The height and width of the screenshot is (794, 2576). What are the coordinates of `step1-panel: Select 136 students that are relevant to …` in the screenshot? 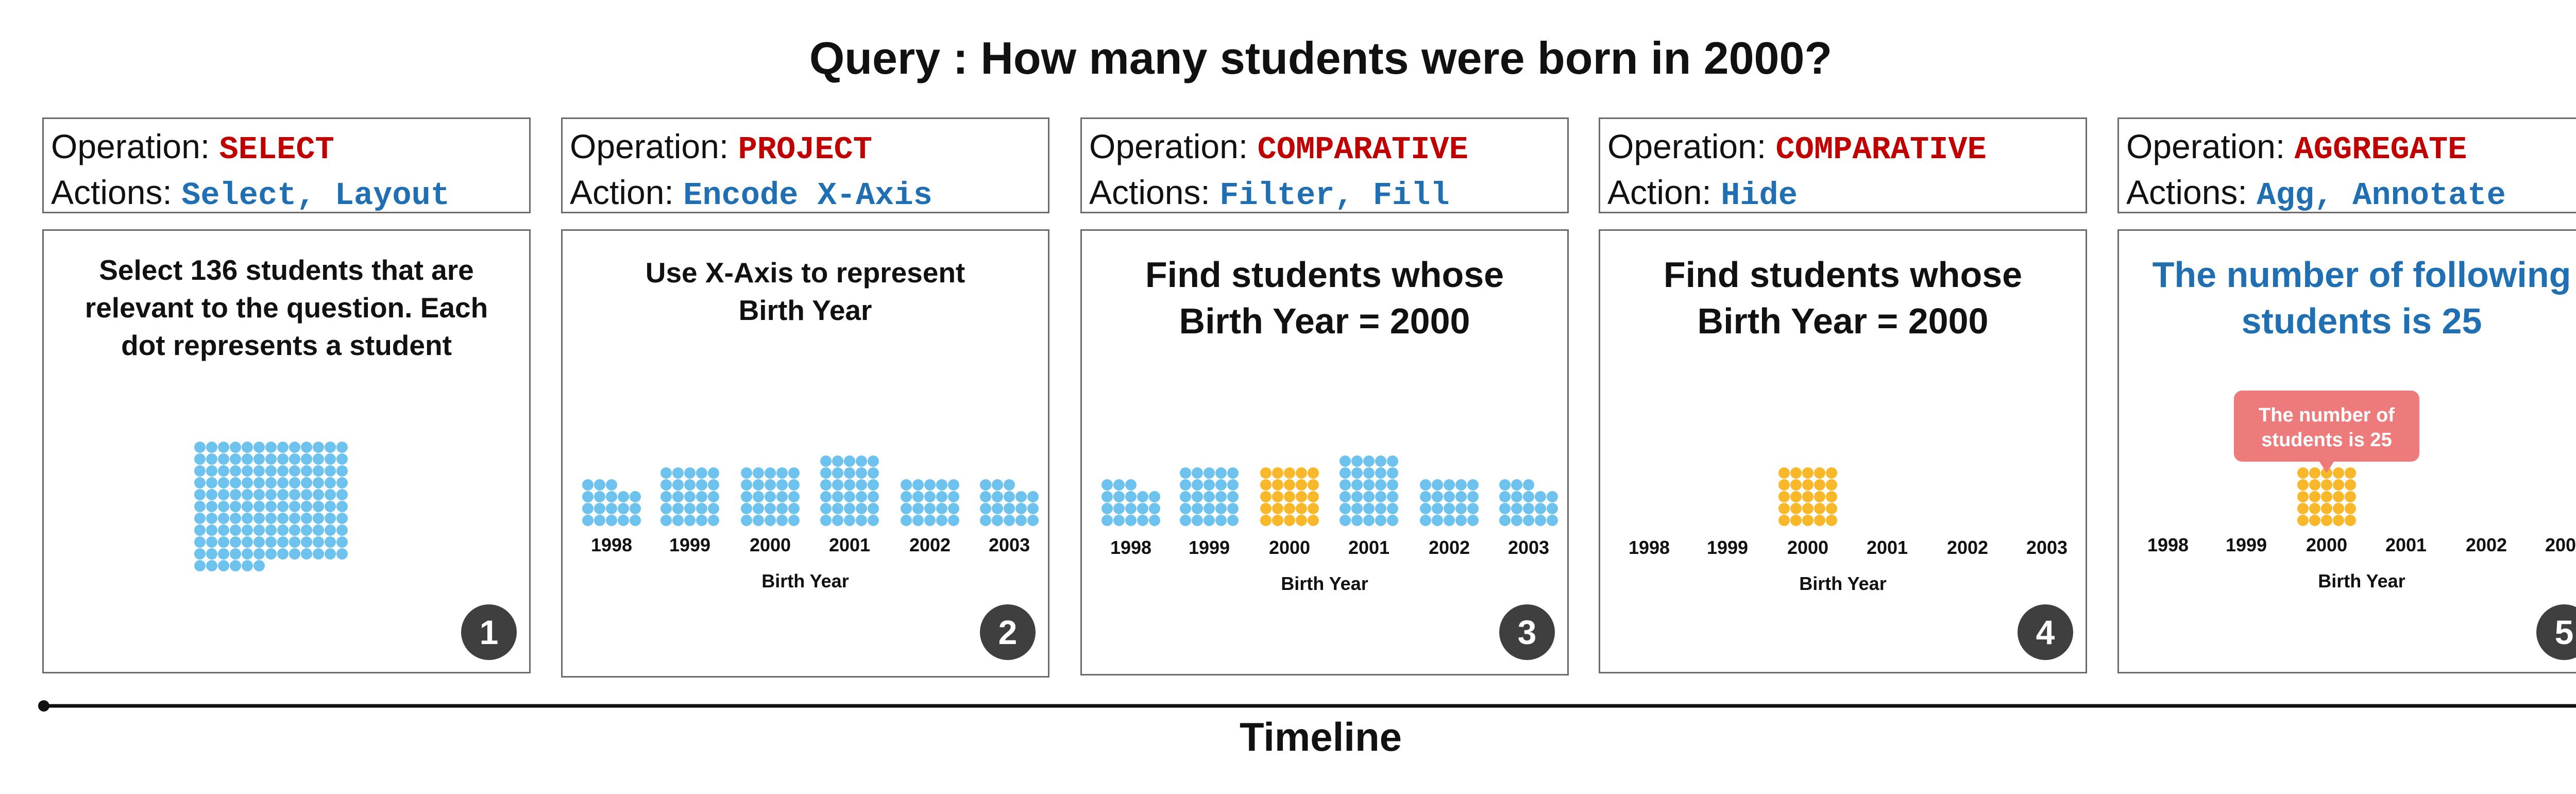 It's located at (286, 451).